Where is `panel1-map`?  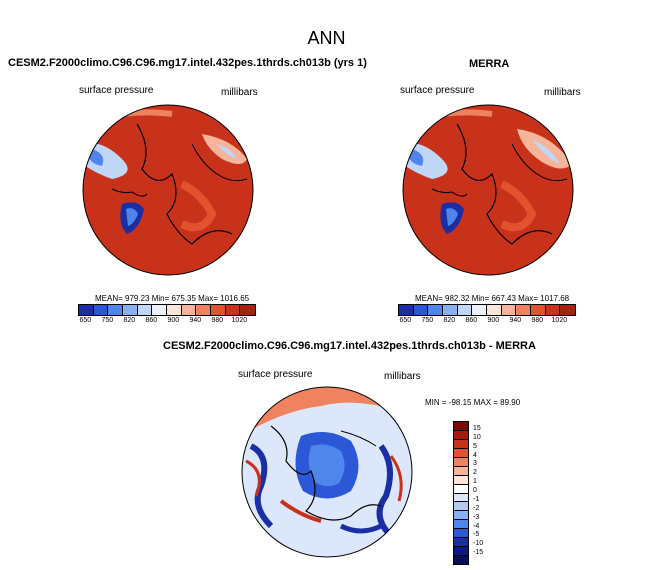 panel1-map is located at coordinates (168, 190).